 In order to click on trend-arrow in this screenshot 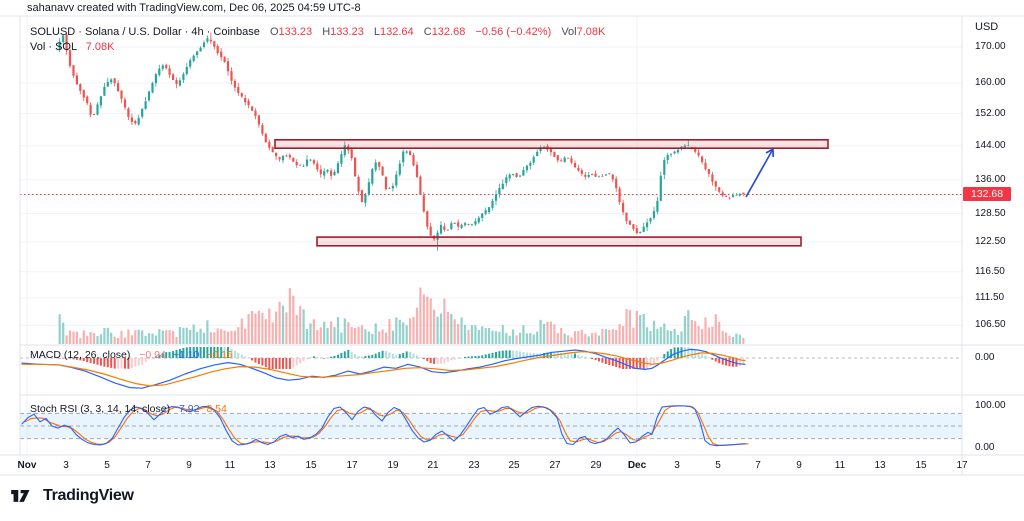, I will do `click(759, 173)`.